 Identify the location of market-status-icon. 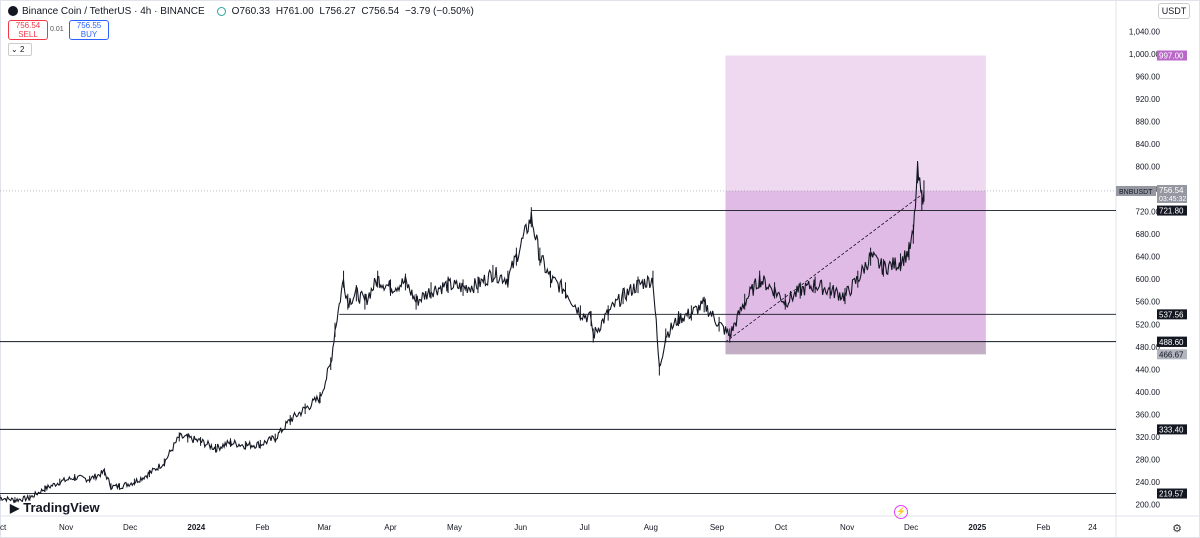
(221, 11).